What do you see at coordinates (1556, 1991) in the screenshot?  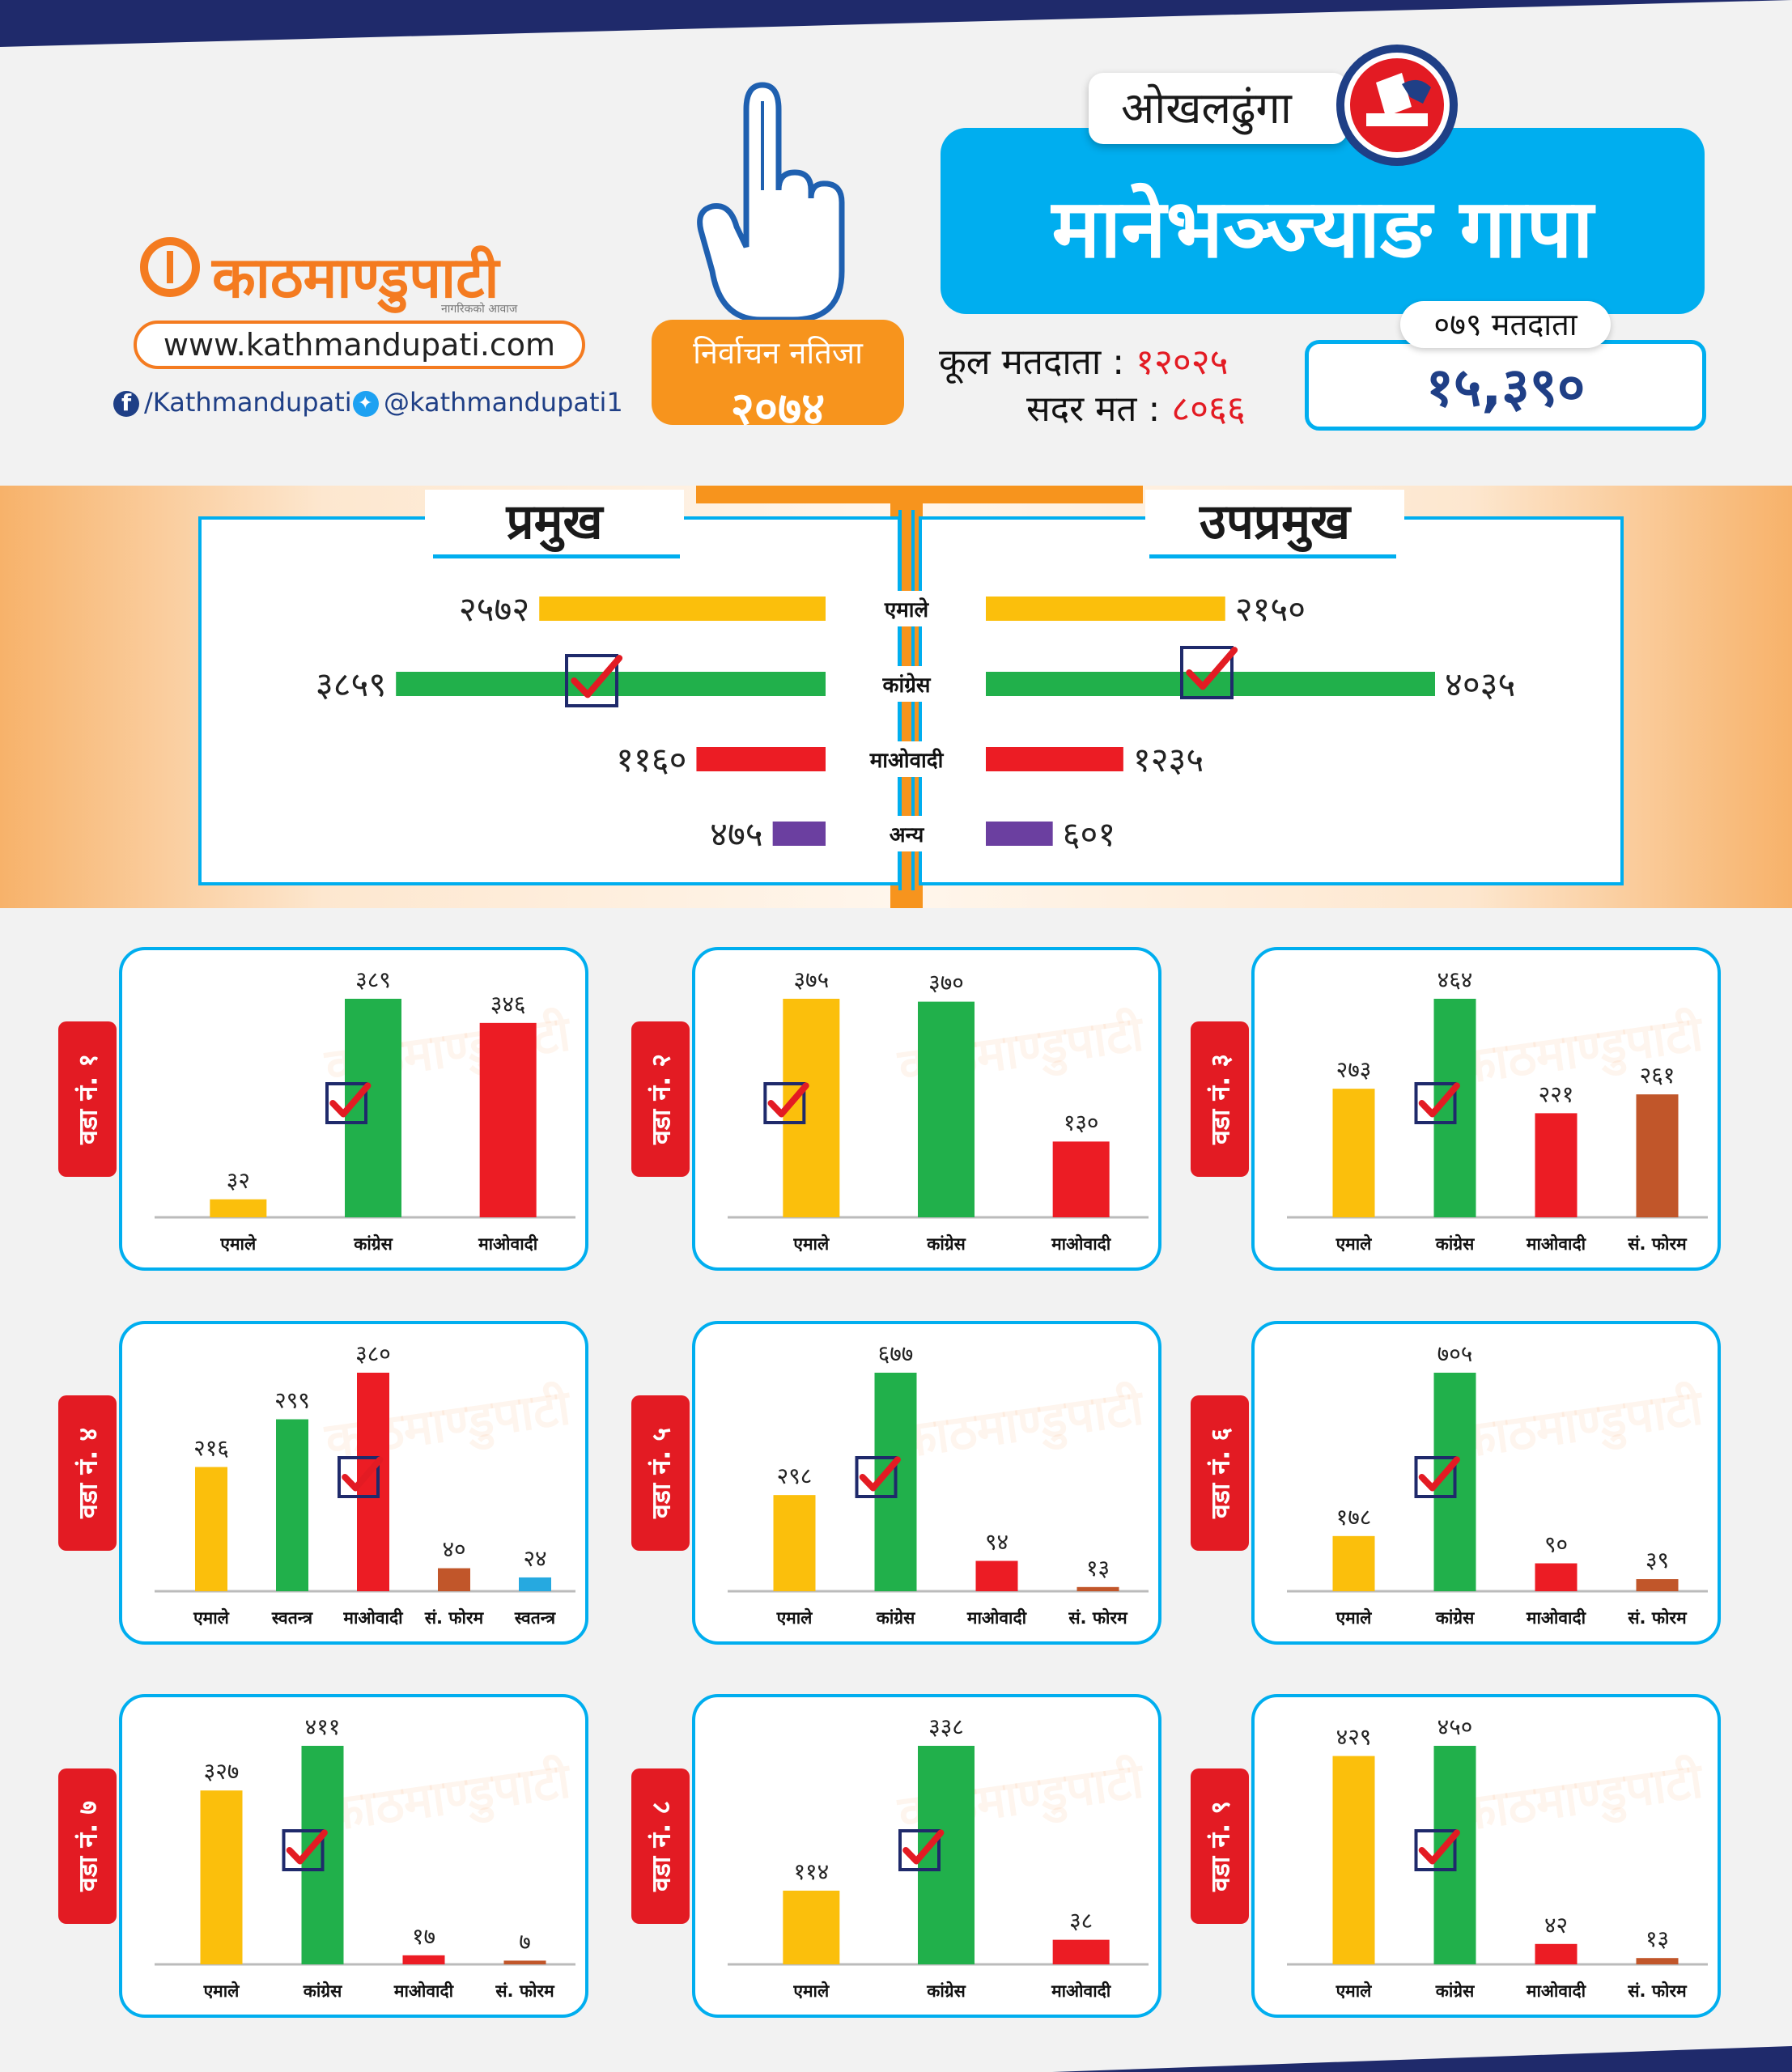 I see `ward-9-category-2: माओवादी` at bounding box center [1556, 1991].